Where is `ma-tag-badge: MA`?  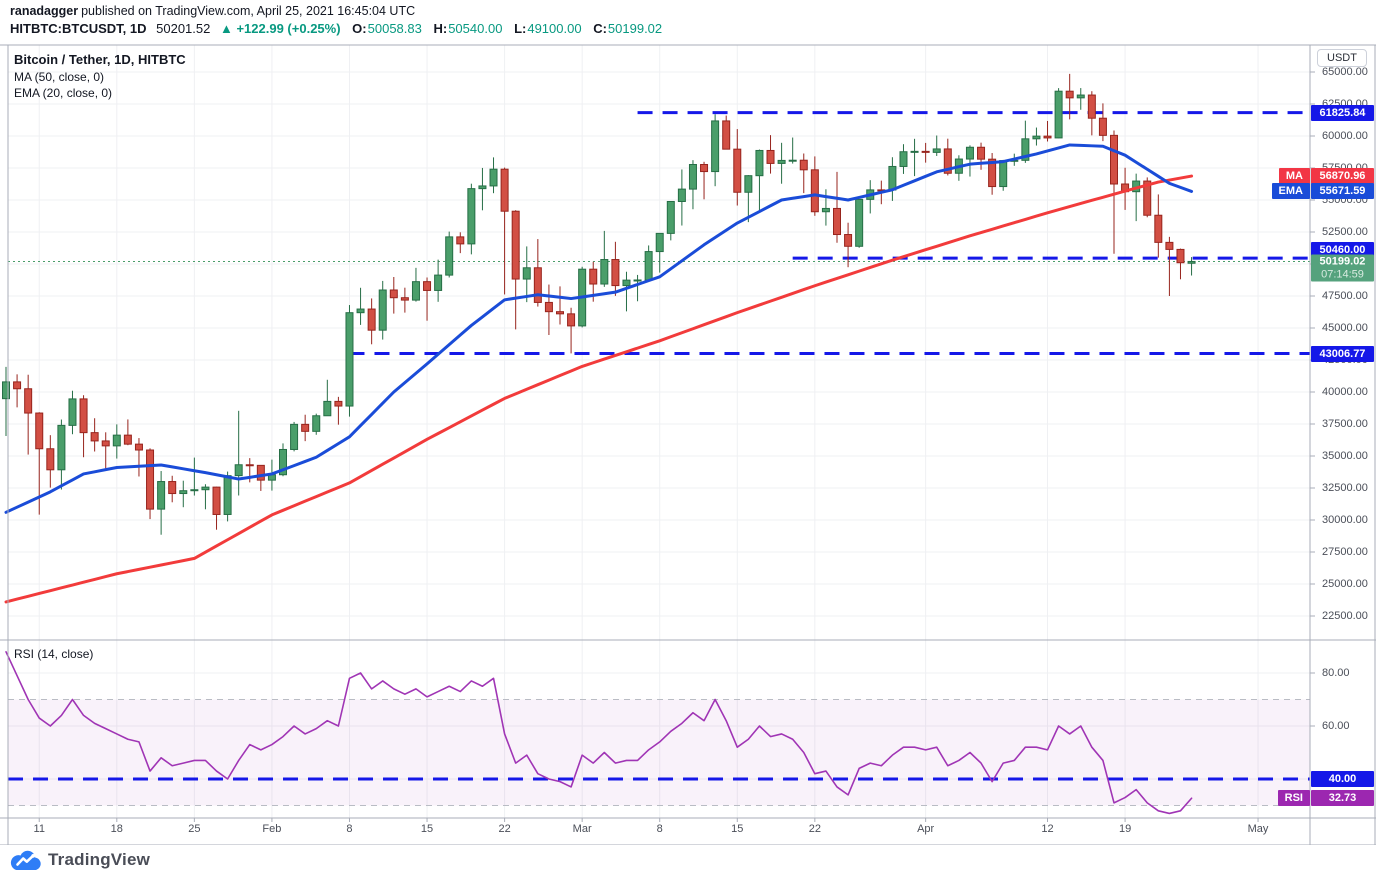
ma-tag-badge: MA is located at coordinates (1294, 176).